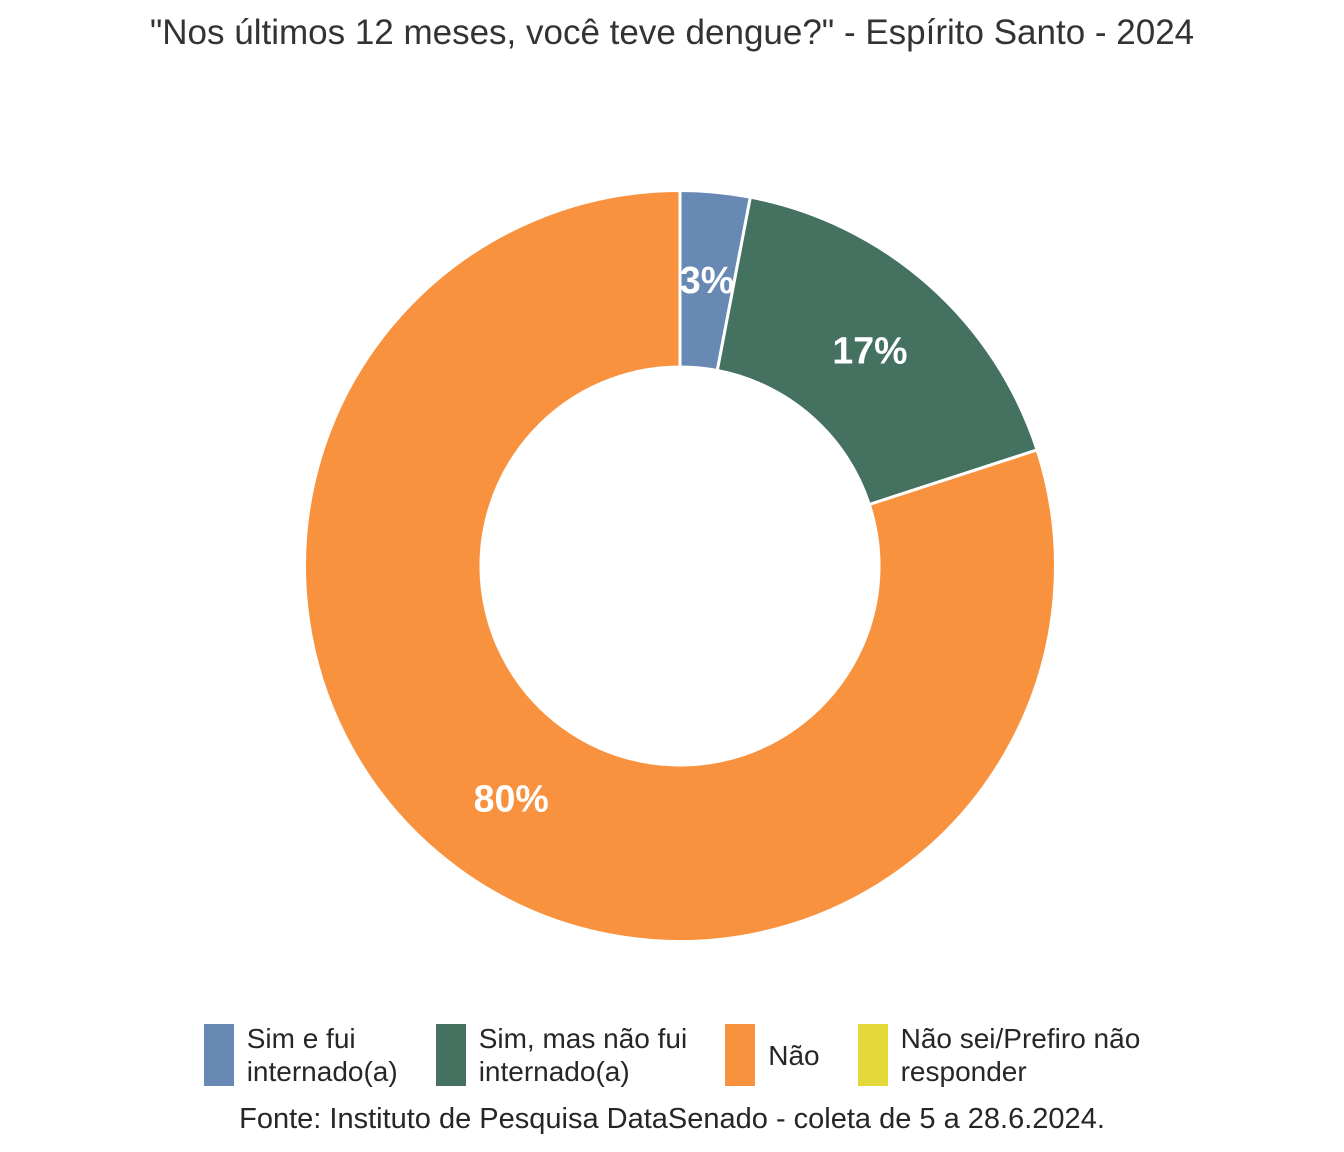  What do you see at coordinates (322, 1055) in the screenshot?
I see `legend-label-sim-fui-internado: Sim e fui internado(a)` at bounding box center [322, 1055].